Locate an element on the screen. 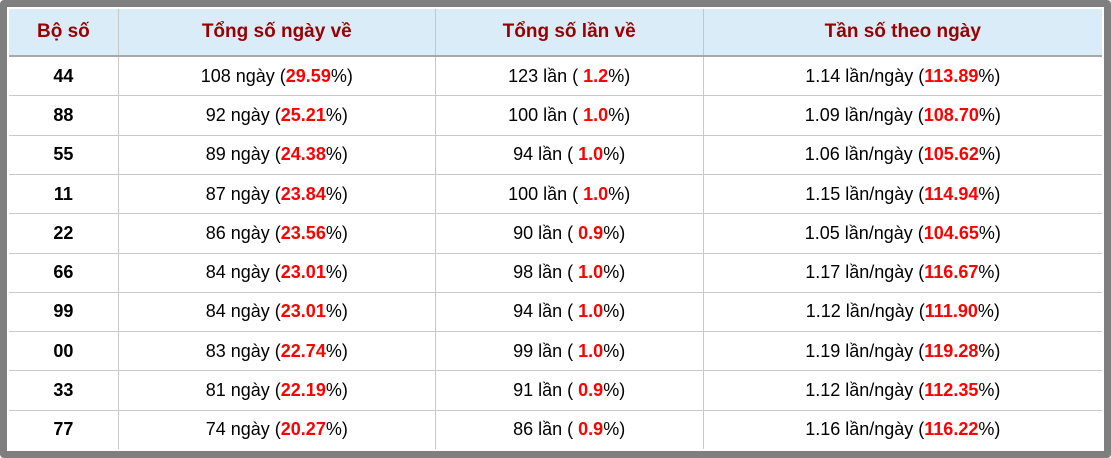  freq-percent: 111.90 is located at coordinates (951, 311).